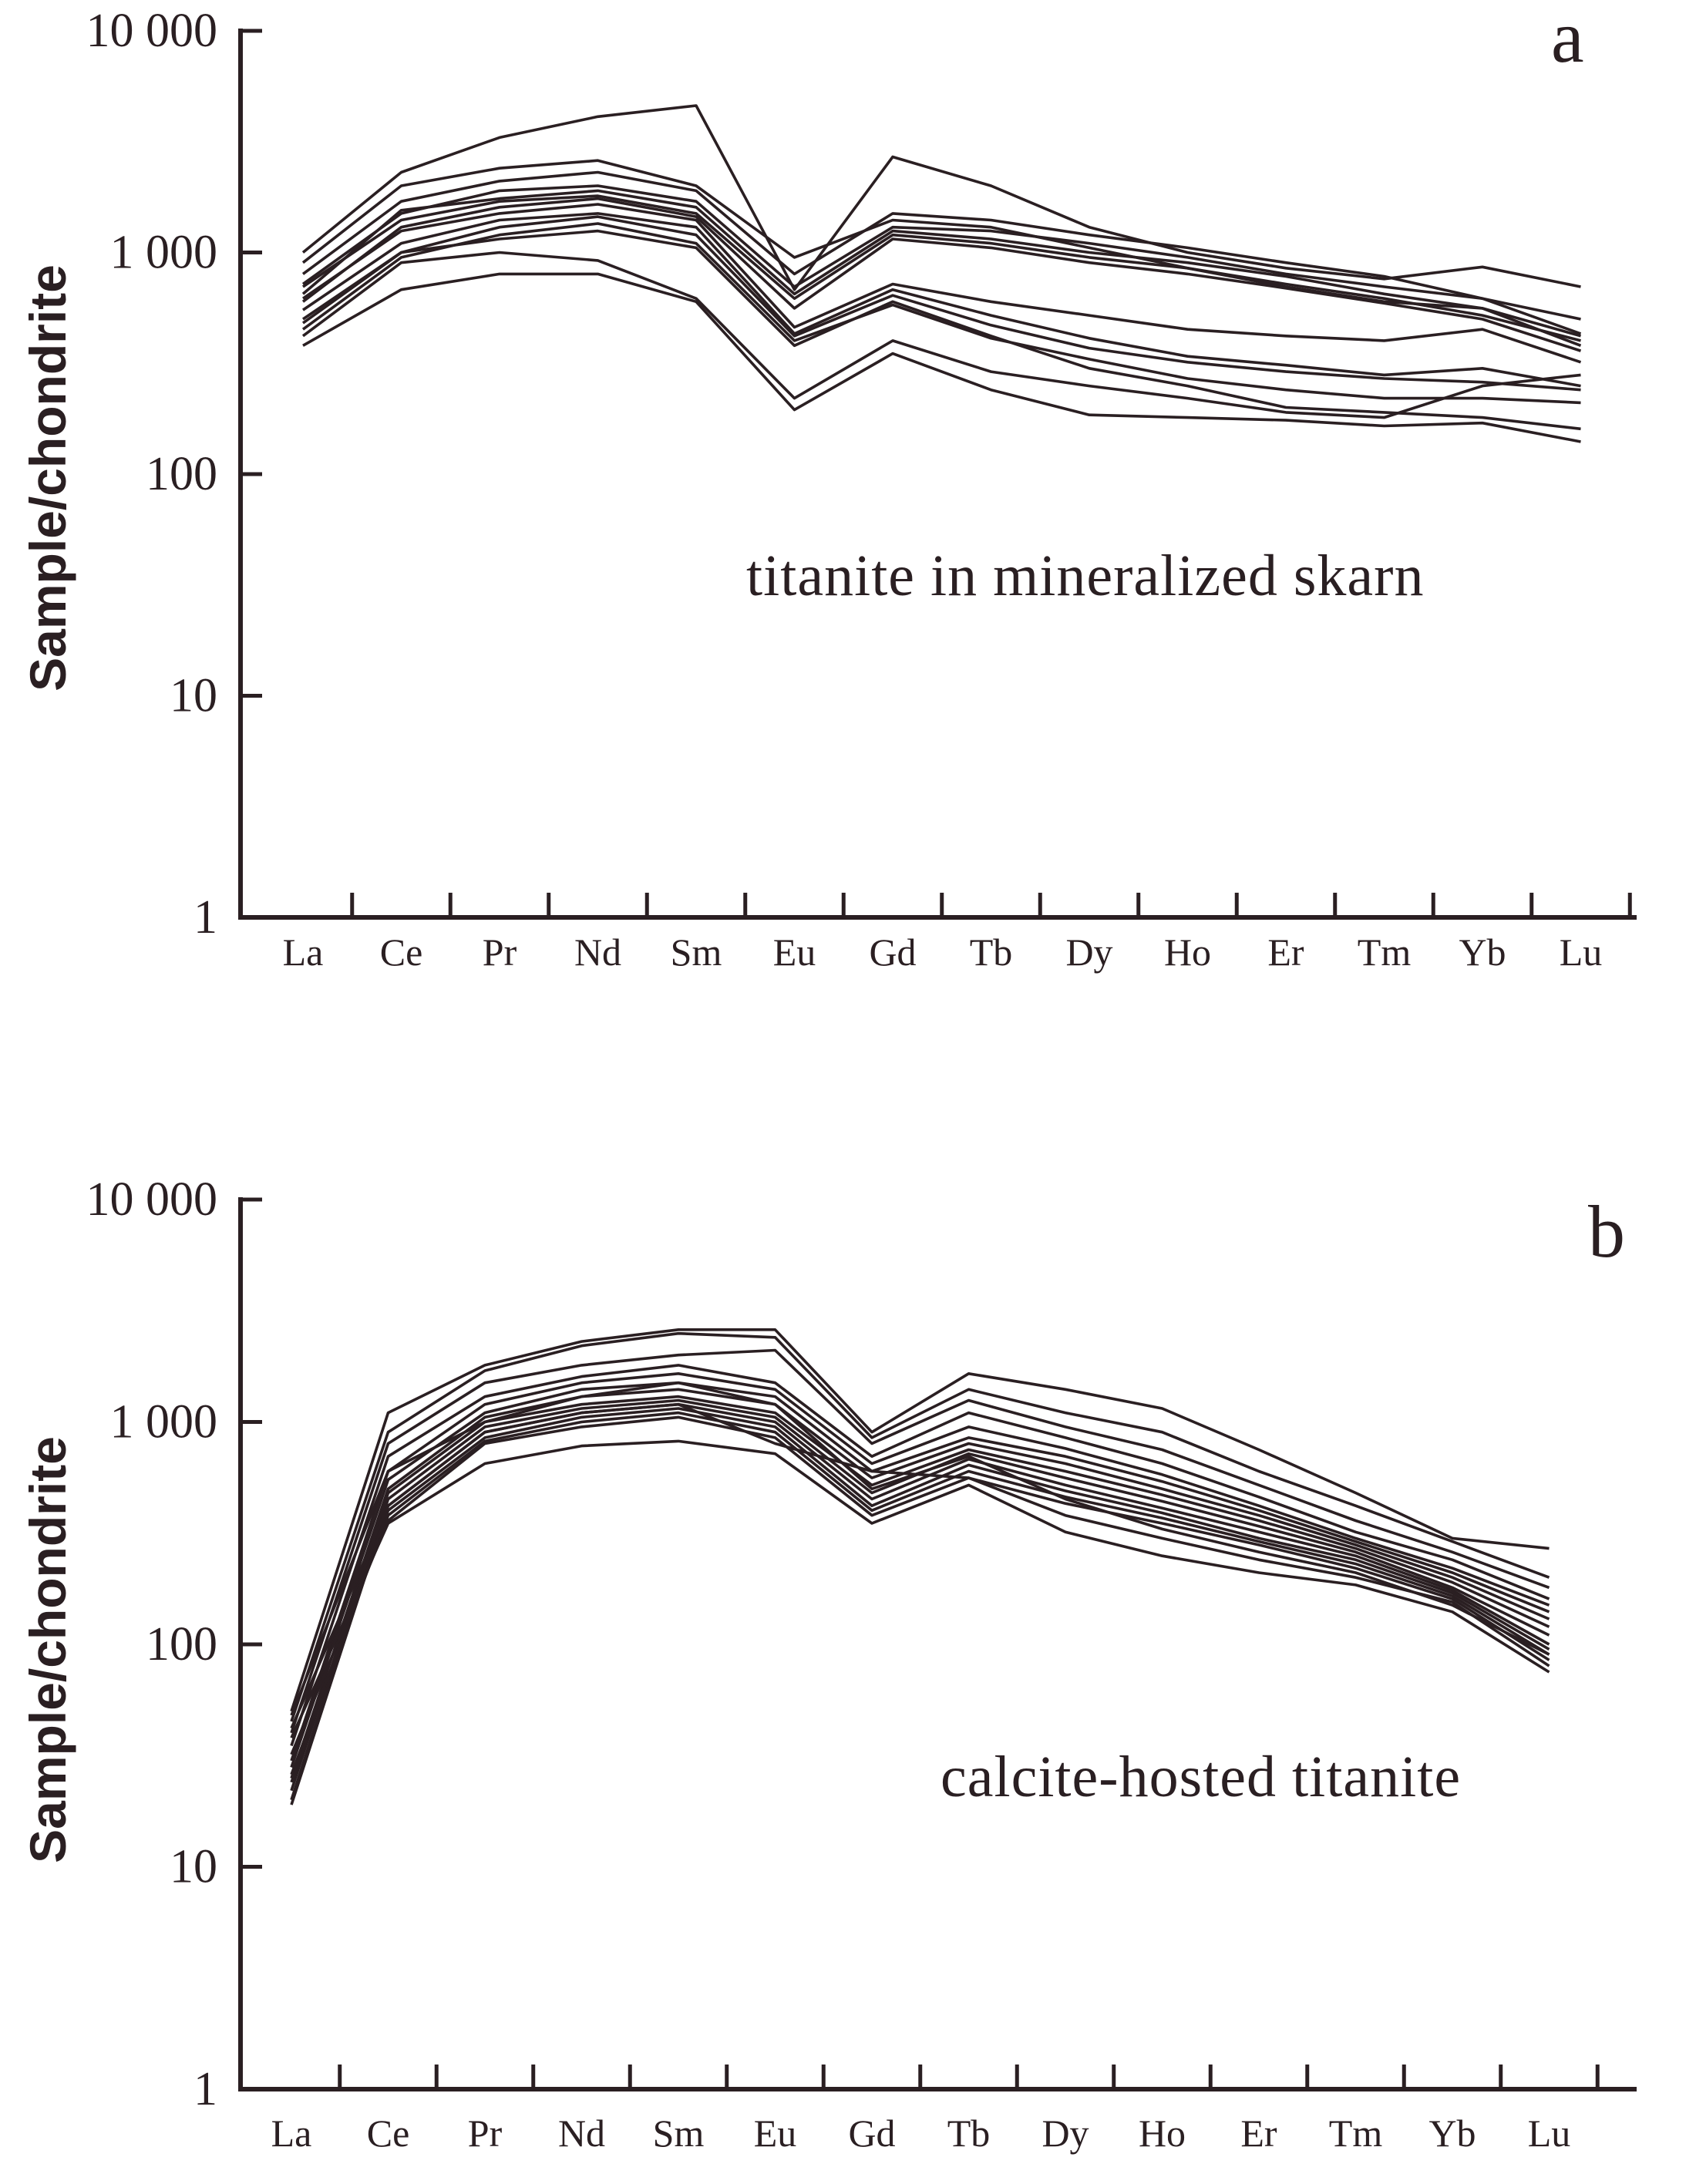  Describe the element at coordinates (1606, 1231) in the screenshot. I see `panel-label-b: b` at that location.